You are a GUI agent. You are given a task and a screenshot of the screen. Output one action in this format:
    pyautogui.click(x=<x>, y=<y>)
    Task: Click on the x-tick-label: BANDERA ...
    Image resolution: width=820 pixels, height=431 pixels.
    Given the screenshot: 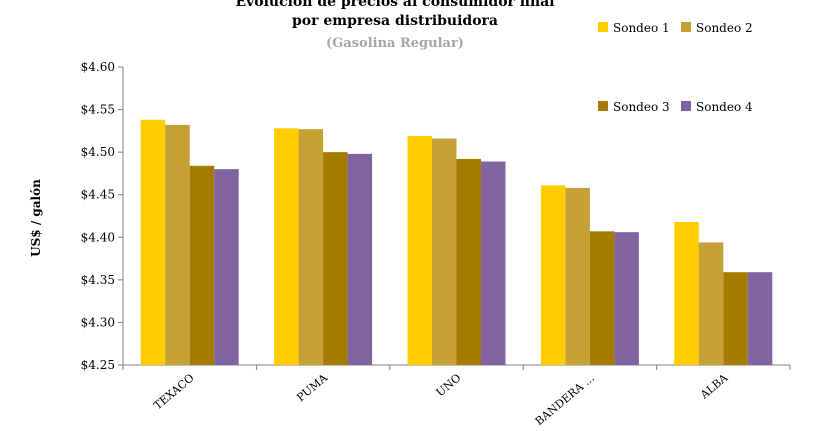 What is the action you would take?
    pyautogui.click(x=565, y=399)
    